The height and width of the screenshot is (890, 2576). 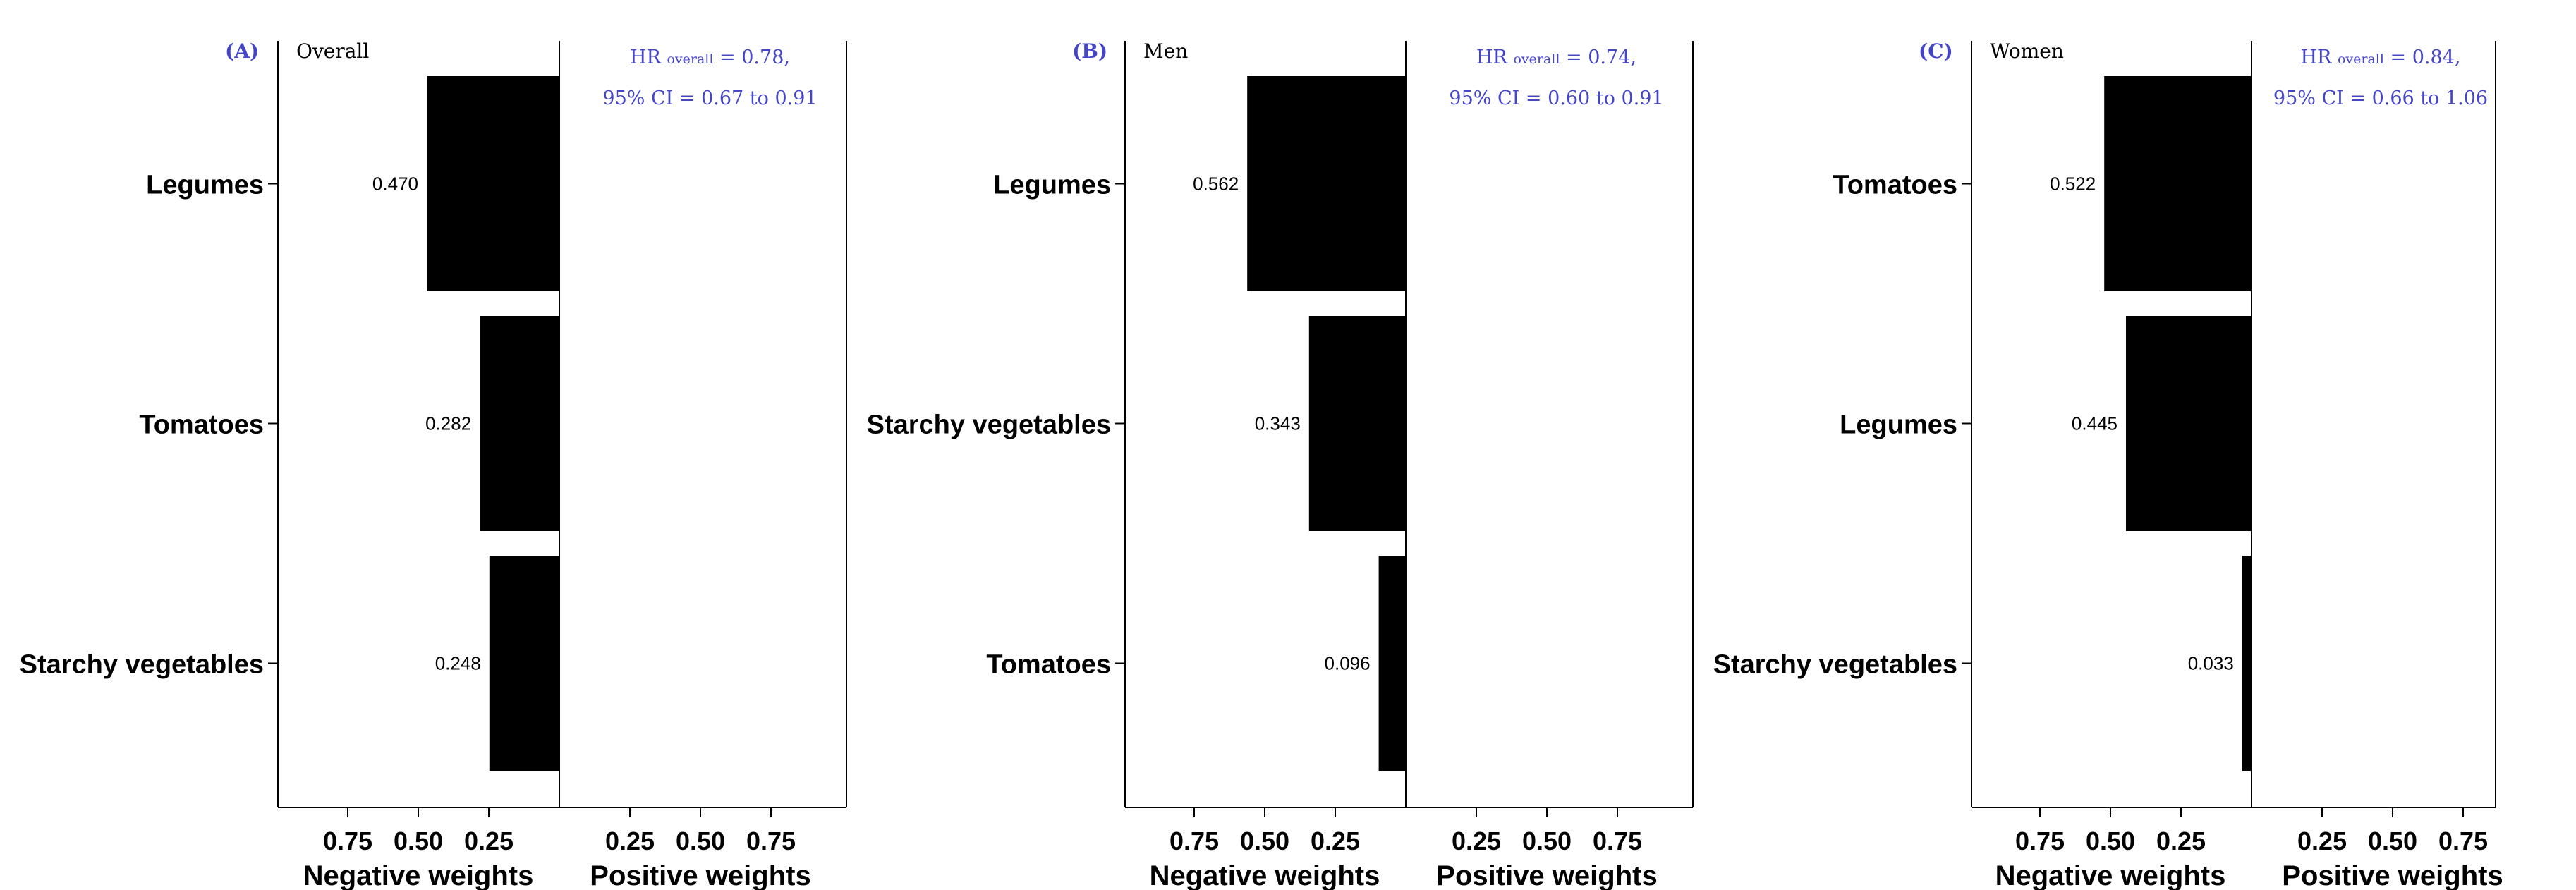 I want to click on value-label: 0.562, so click(x=1216, y=184).